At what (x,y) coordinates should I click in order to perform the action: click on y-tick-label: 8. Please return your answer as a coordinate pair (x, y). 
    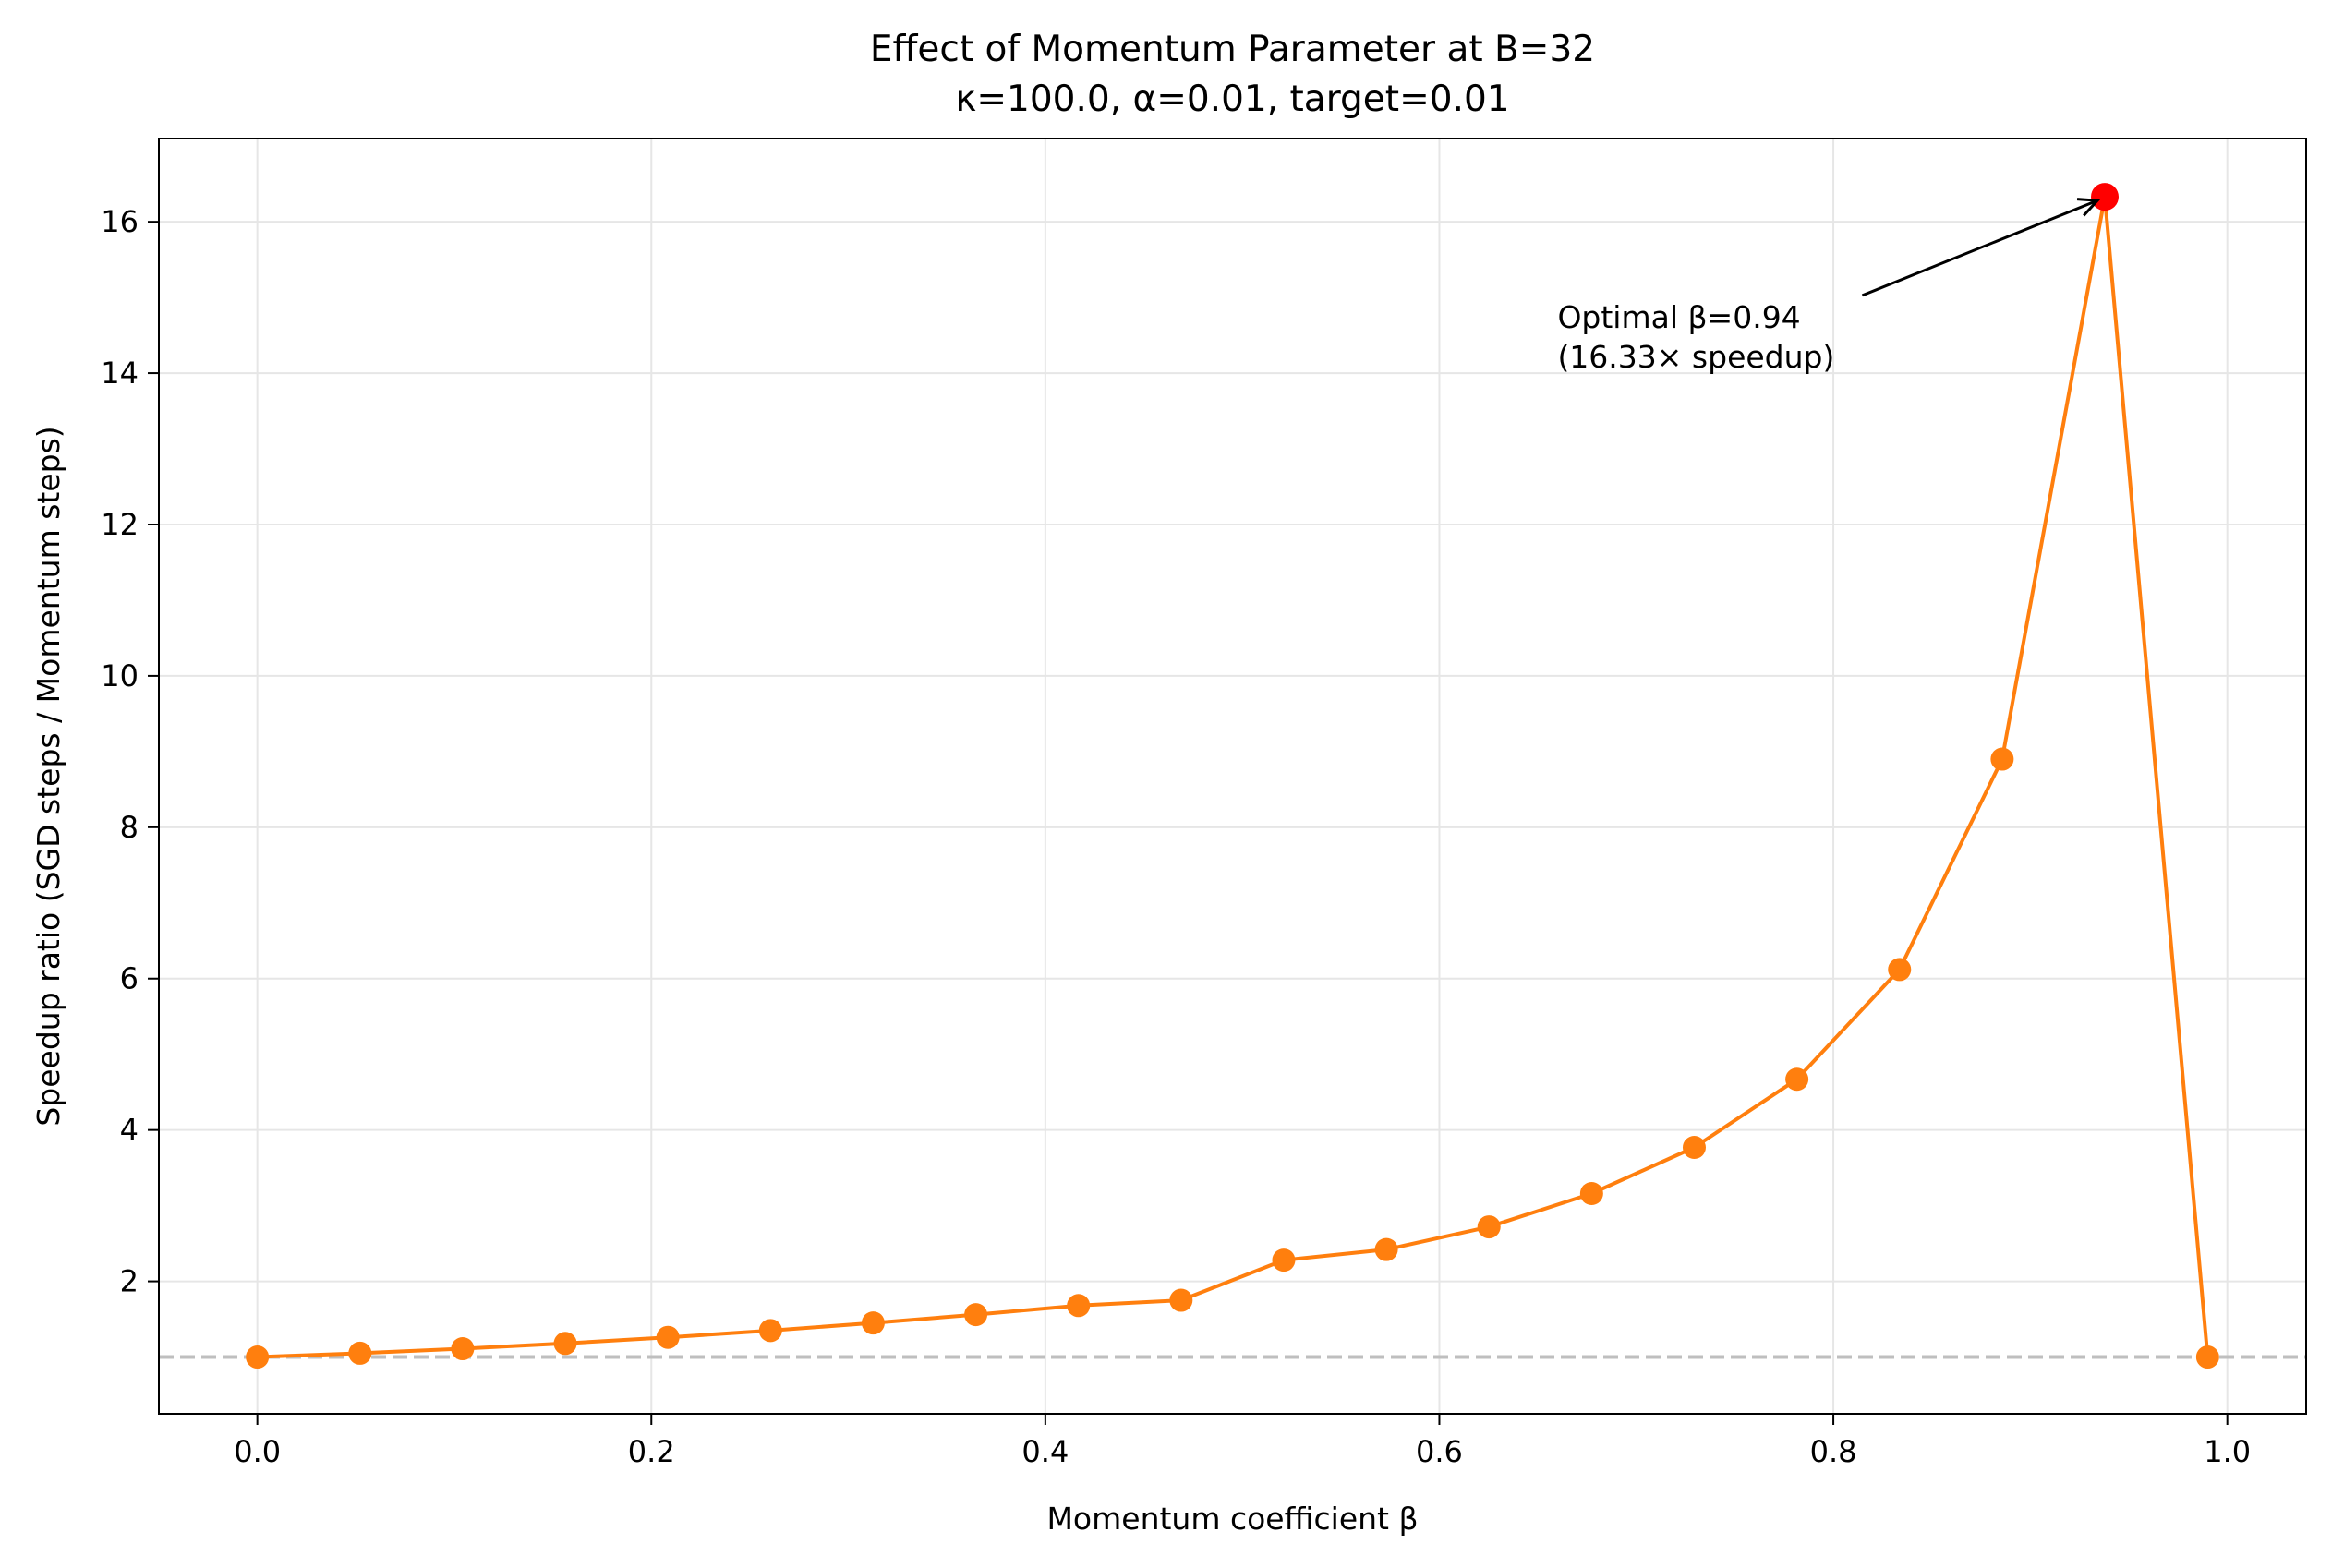
    Looking at the image, I should click on (129, 827).